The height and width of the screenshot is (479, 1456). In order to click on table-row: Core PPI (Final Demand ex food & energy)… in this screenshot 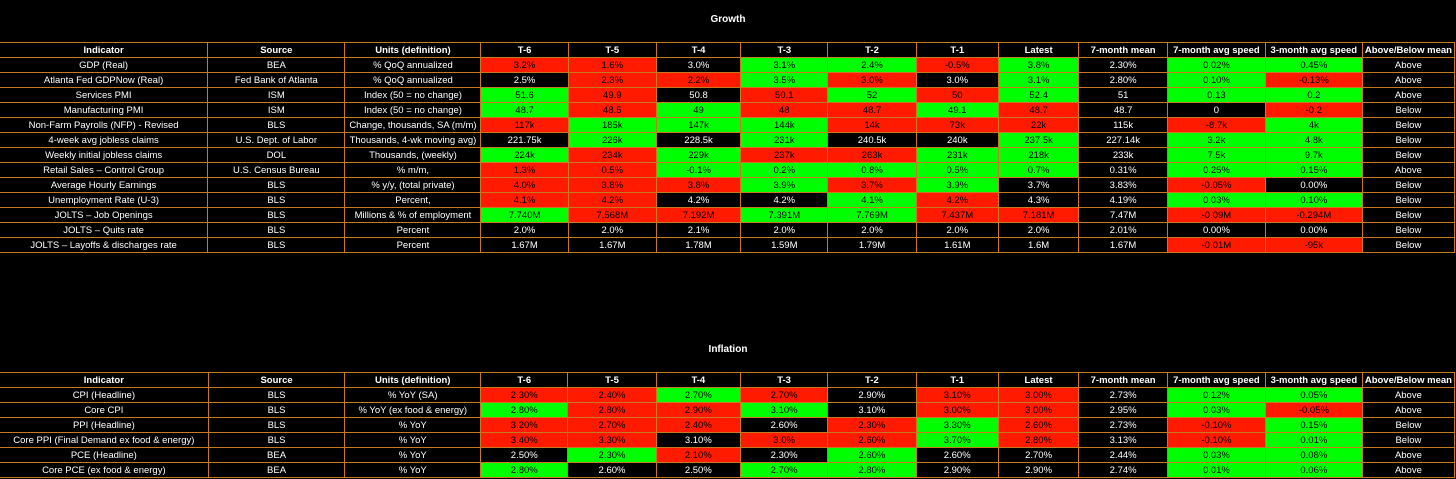, I will do `click(728, 440)`.